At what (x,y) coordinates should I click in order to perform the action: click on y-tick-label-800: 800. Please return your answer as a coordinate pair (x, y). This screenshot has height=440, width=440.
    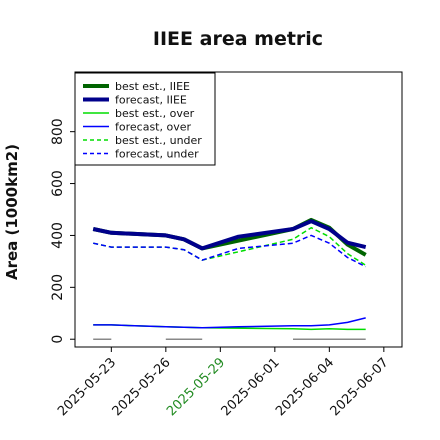
    Looking at the image, I should click on (58, 131).